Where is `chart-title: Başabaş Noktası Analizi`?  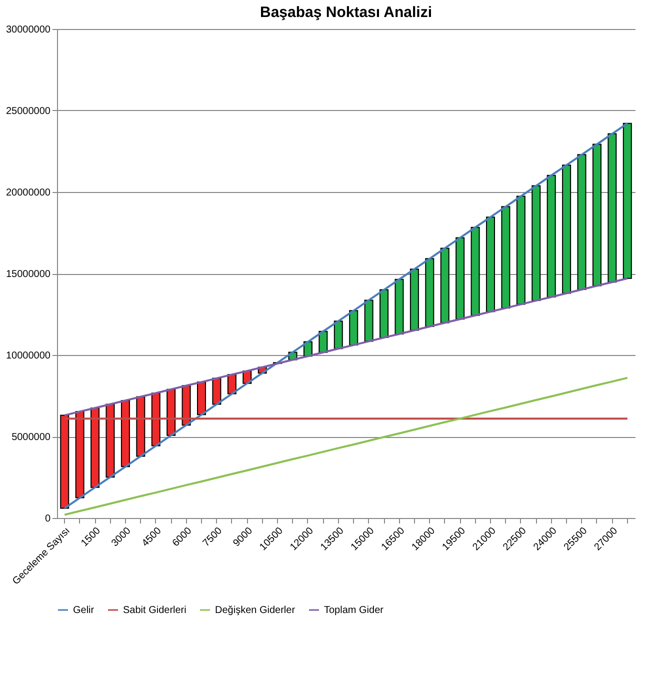 chart-title: Başabaş Noktası Analizi is located at coordinates (346, 12).